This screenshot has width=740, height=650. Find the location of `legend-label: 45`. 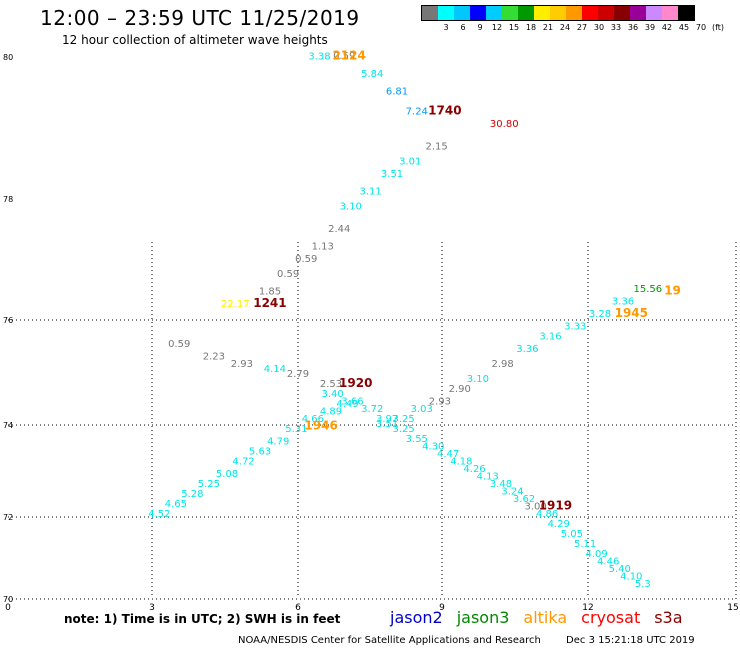

legend-label: 45 is located at coordinates (684, 27).